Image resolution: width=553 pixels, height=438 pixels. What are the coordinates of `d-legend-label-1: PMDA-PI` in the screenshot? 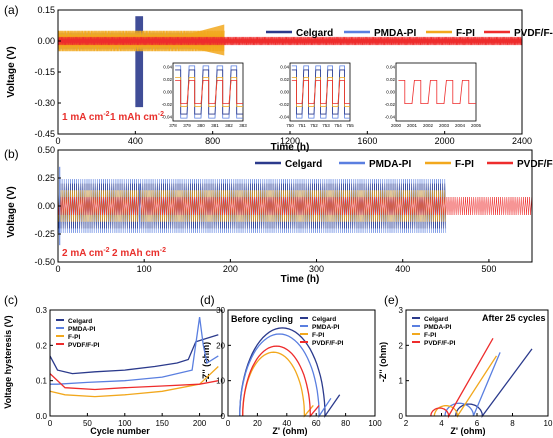 It's located at (326, 327).